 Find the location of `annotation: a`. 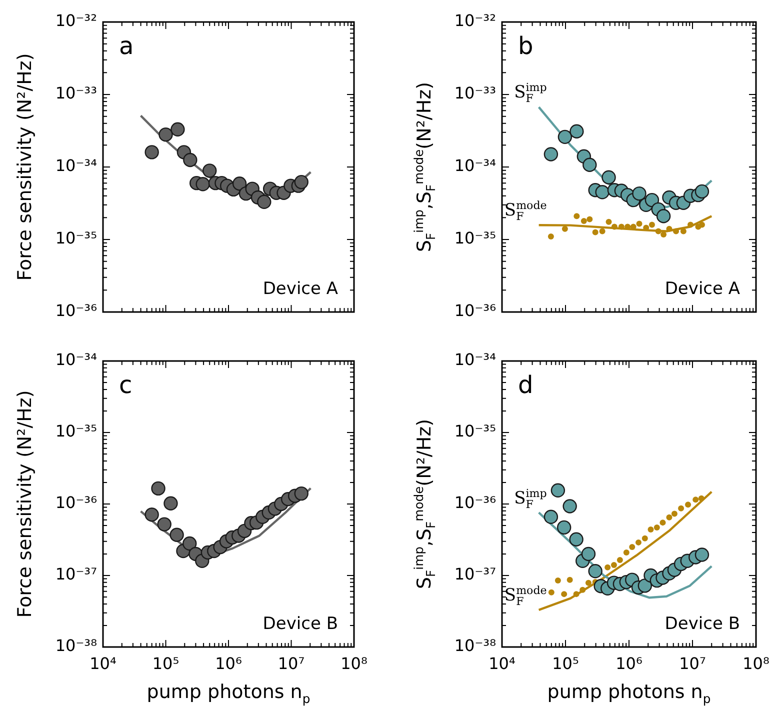

annotation: a is located at coordinates (126, 46).